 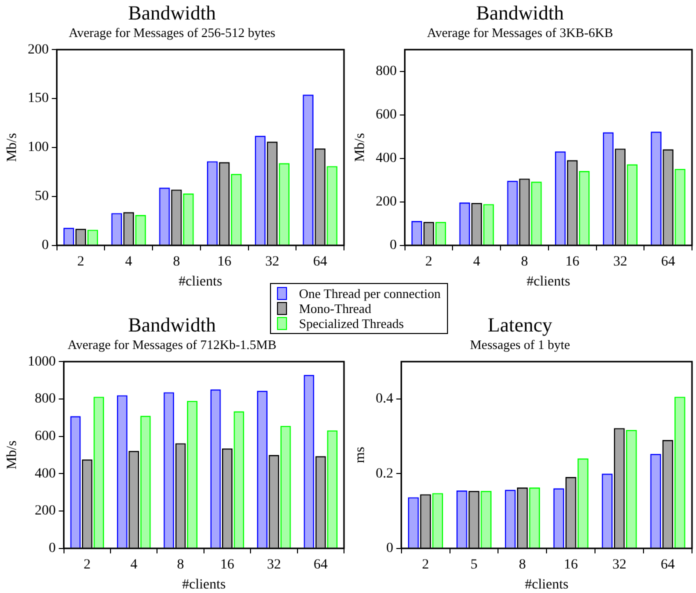 What do you see at coordinates (42, 362) in the screenshot?
I see `y-tick-label: 1000` at bounding box center [42, 362].